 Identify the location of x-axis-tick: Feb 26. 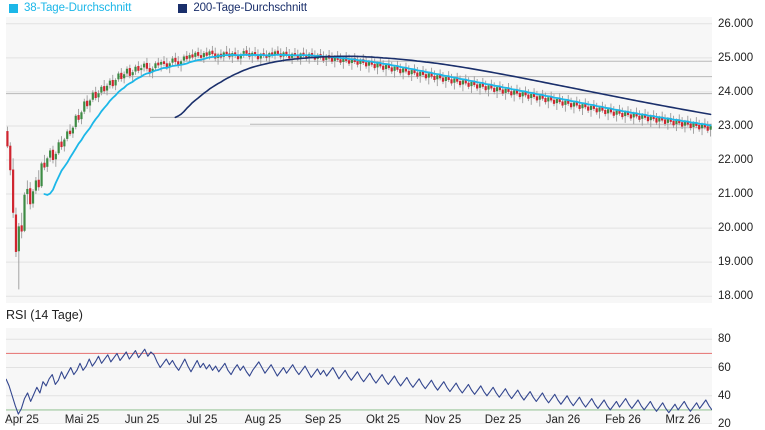
(623, 420).